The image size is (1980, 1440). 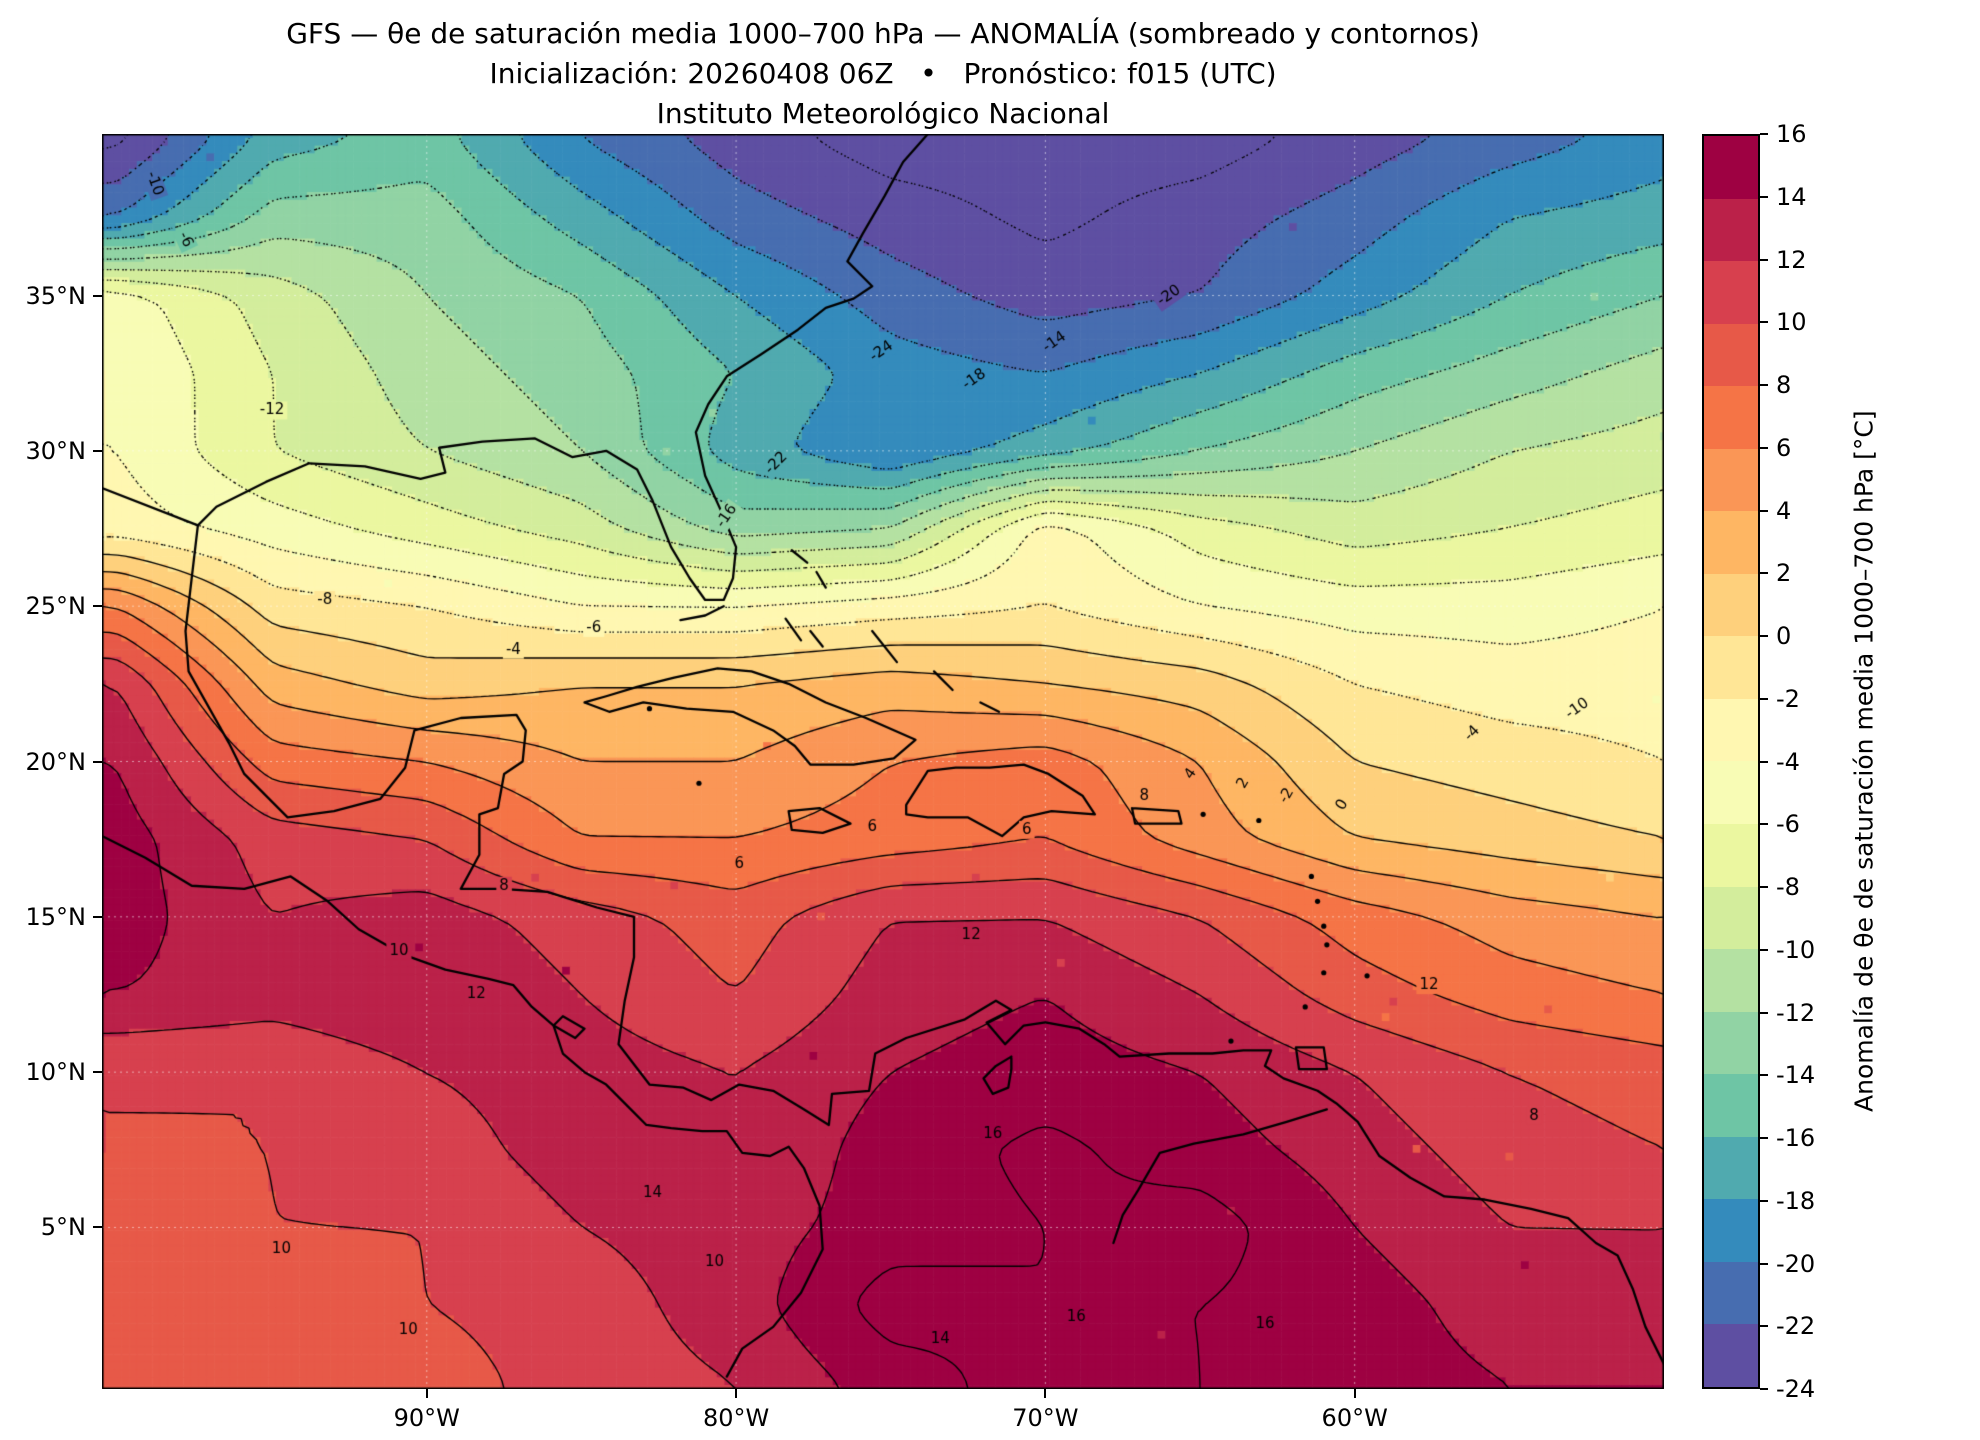 What do you see at coordinates (1788, 761) in the screenshot?
I see `colorbar-tick-label: -4` at bounding box center [1788, 761].